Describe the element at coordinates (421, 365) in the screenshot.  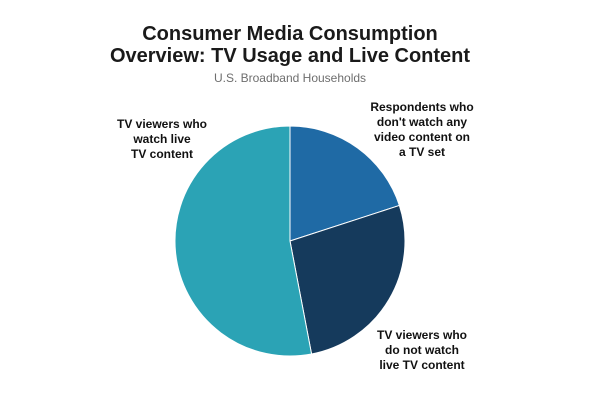
I see `pie-slice-label-line: live TV content` at that location.